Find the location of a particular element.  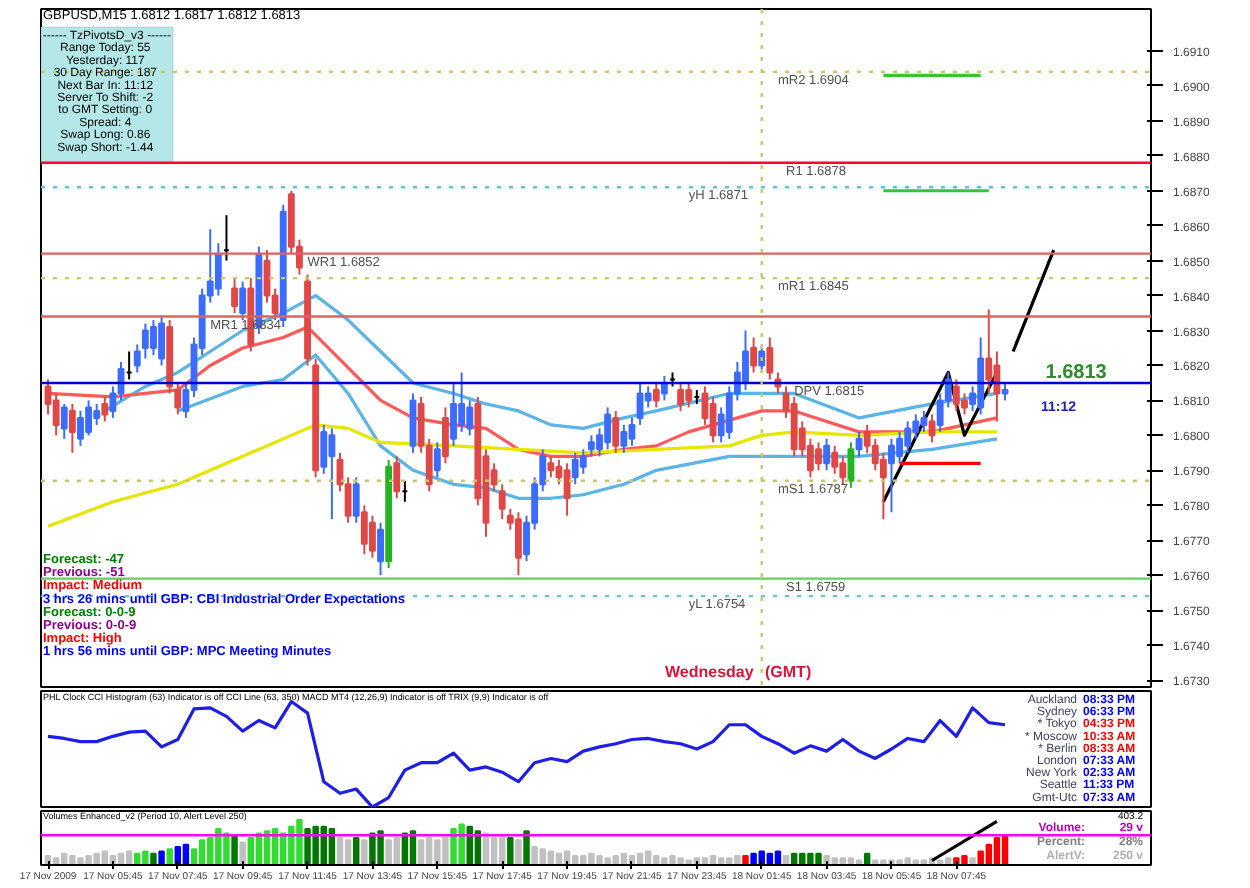

annotation: Wednesday is located at coordinates (710, 672).